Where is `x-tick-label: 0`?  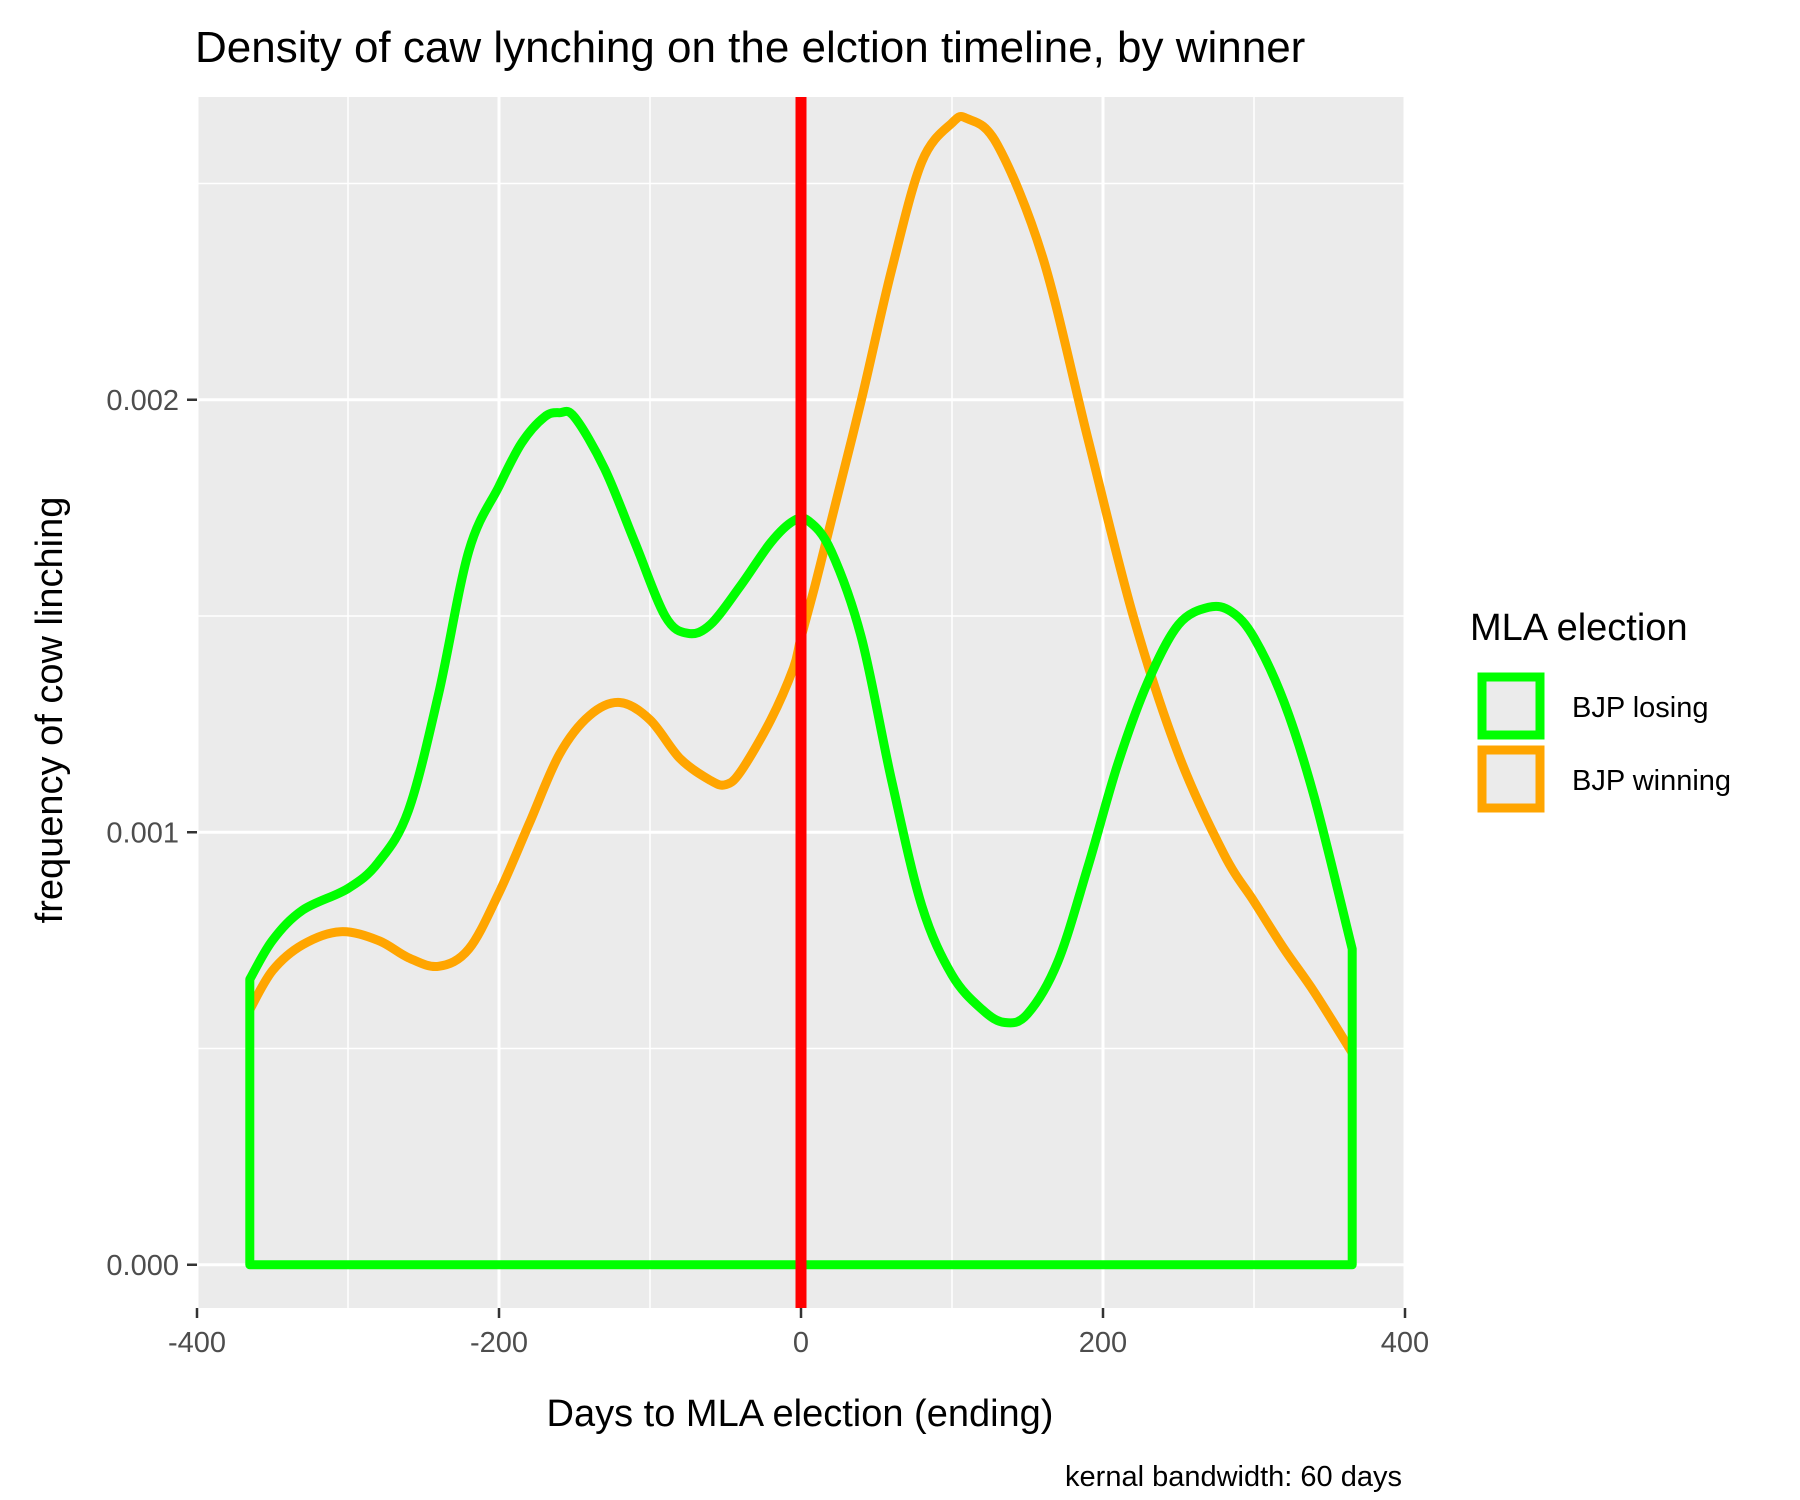 x-tick-label: 0 is located at coordinates (801, 1343).